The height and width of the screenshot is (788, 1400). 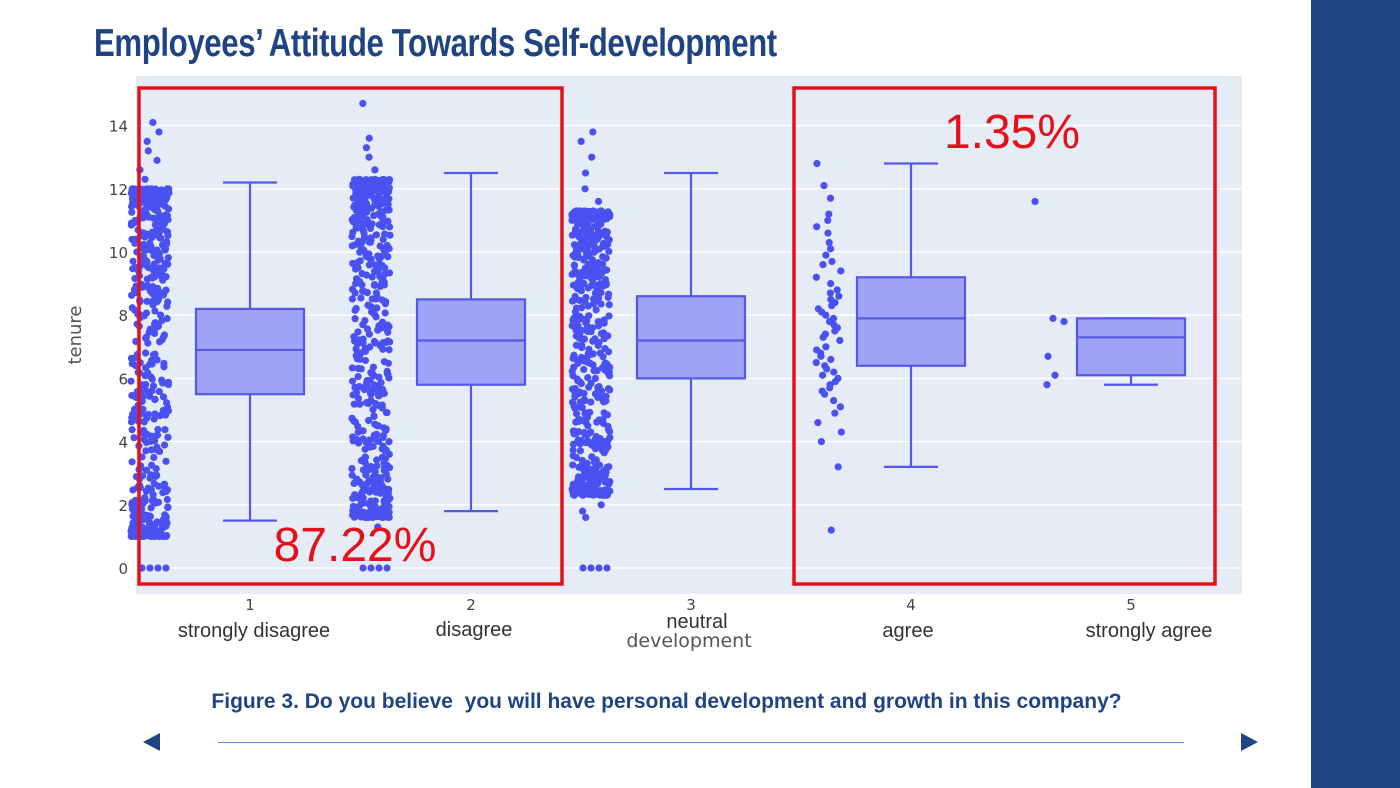 I want to click on triangle-right-icon, so click(x=1249, y=742).